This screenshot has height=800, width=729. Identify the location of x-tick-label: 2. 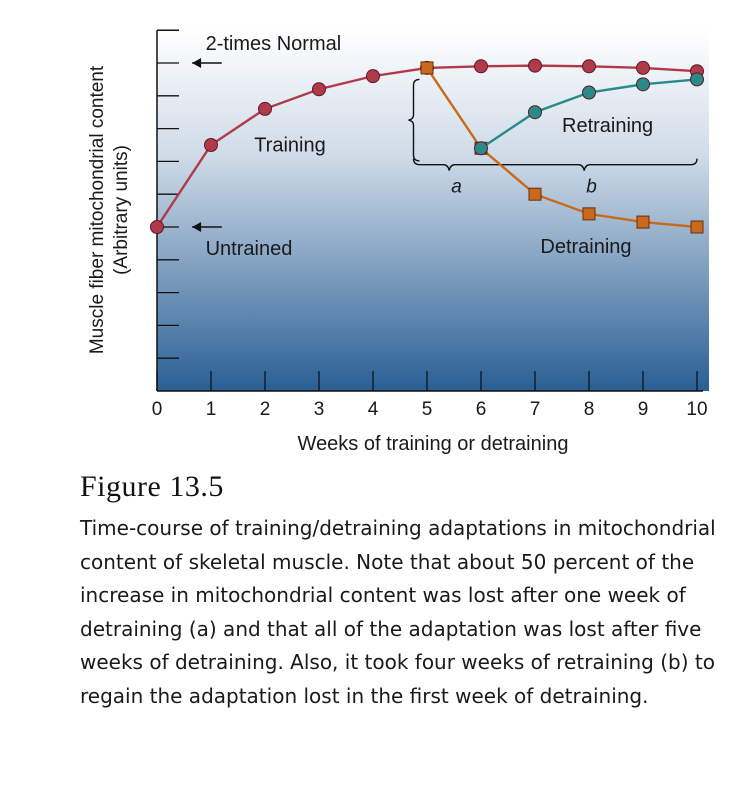
(265, 409).